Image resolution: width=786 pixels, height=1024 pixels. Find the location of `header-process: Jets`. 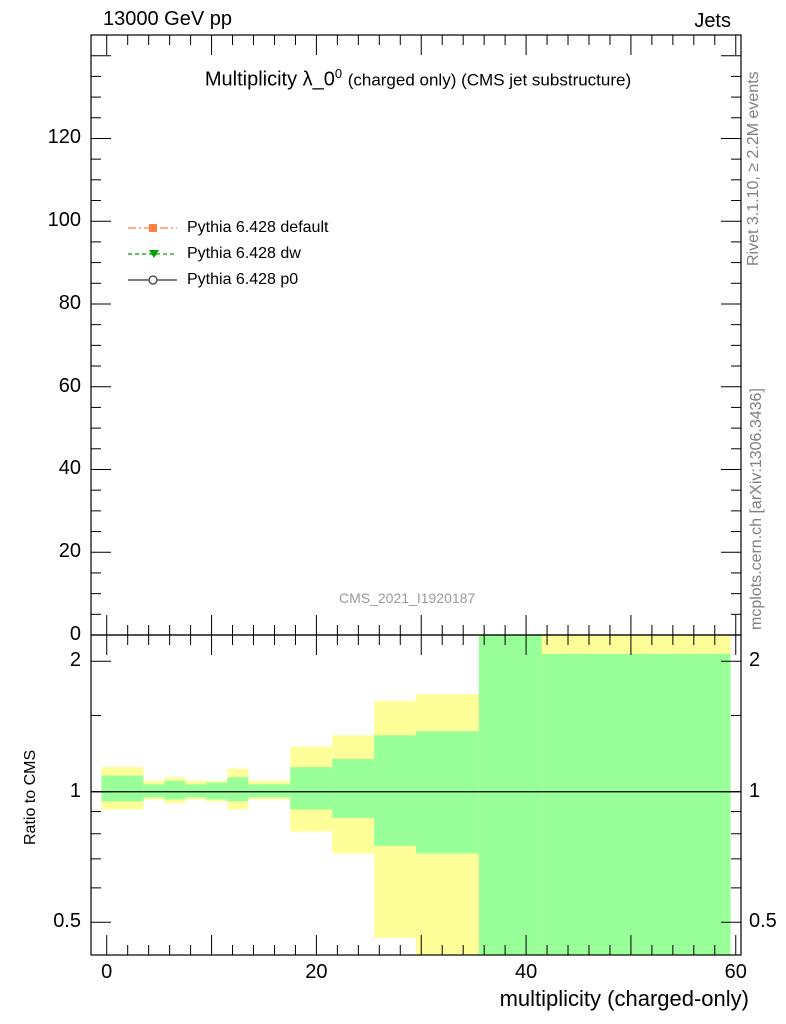

header-process: Jets is located at coordinates (712, 21).